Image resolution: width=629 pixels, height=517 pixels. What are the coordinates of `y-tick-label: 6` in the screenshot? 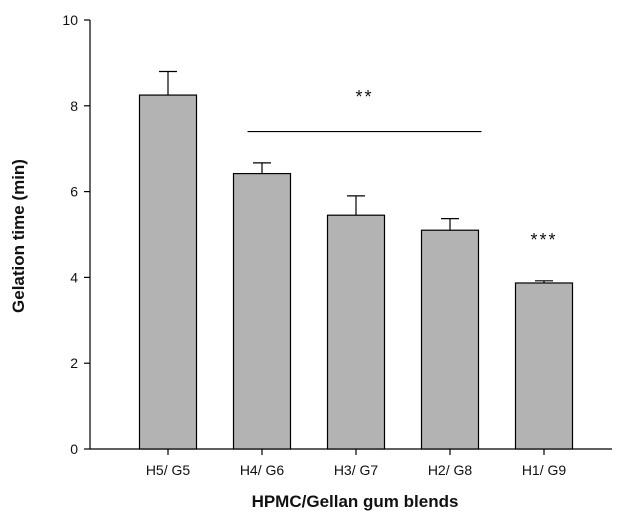 It's located at (74, 192).